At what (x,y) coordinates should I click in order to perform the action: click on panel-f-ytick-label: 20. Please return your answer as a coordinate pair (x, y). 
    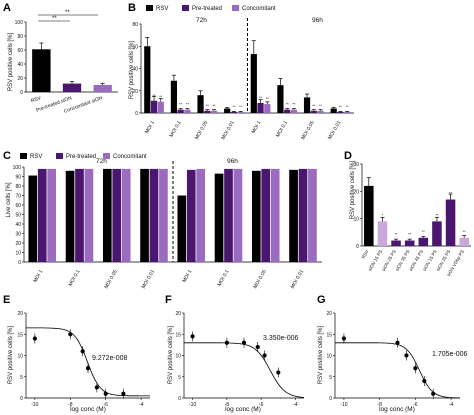
    Looking at the image, I should click on (178, 314).